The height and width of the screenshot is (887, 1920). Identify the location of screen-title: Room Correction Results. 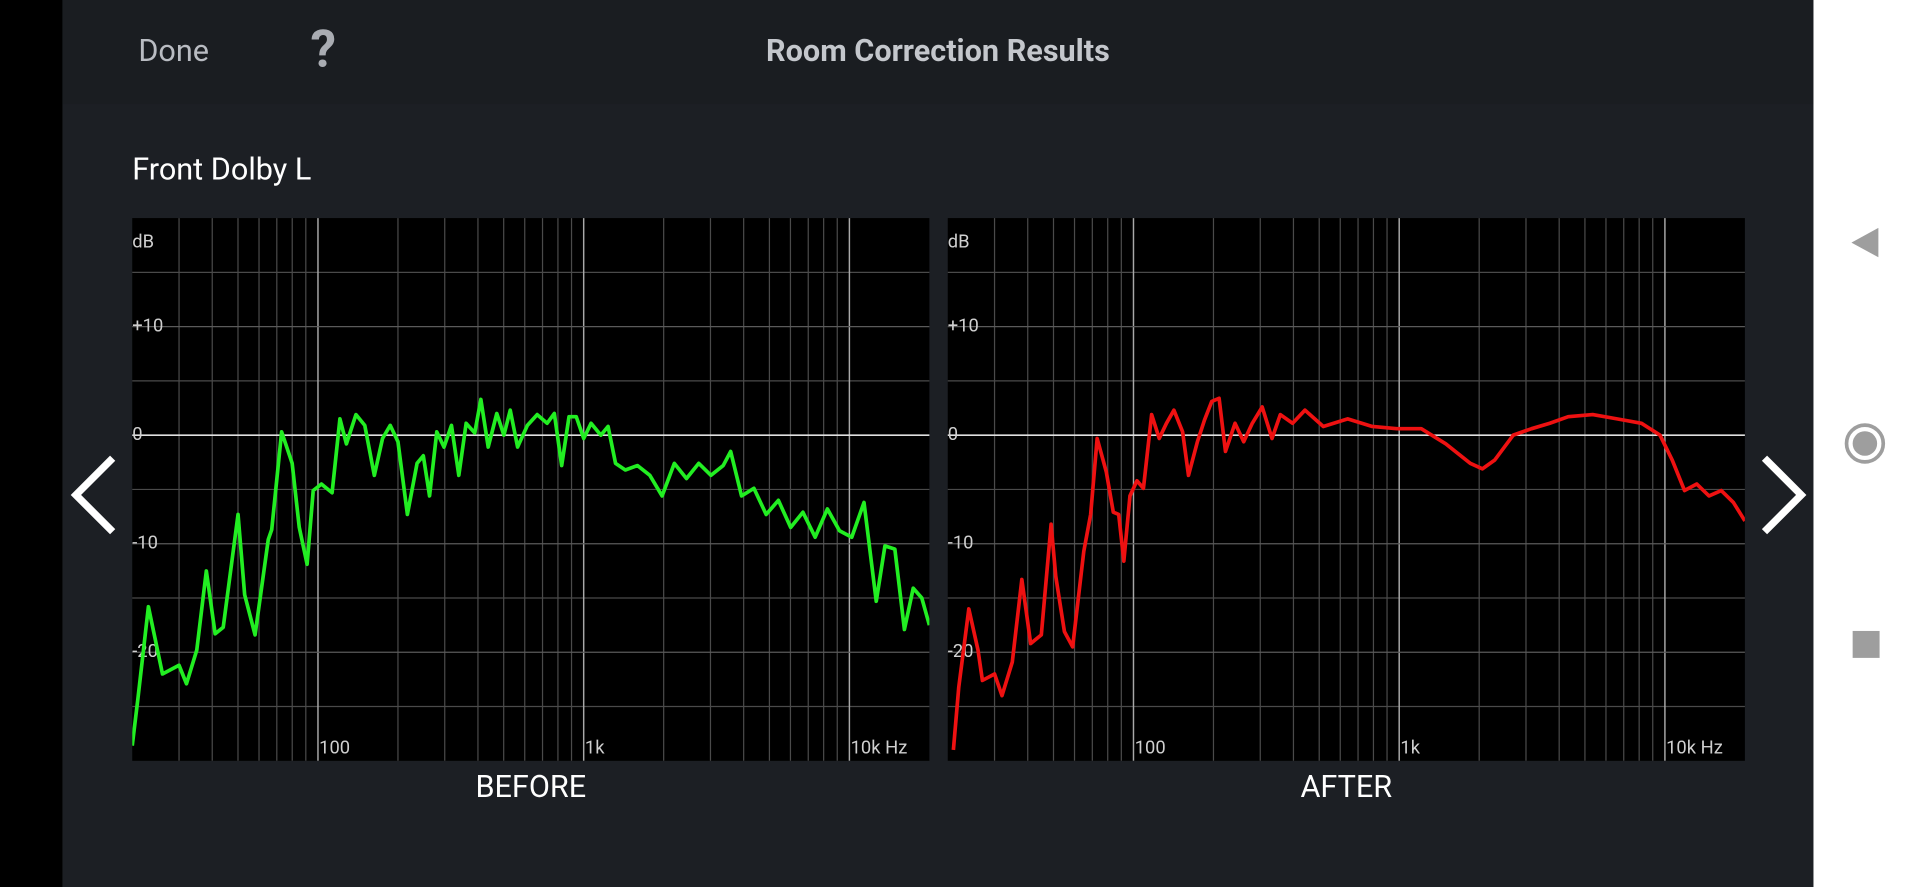
(938, 51).